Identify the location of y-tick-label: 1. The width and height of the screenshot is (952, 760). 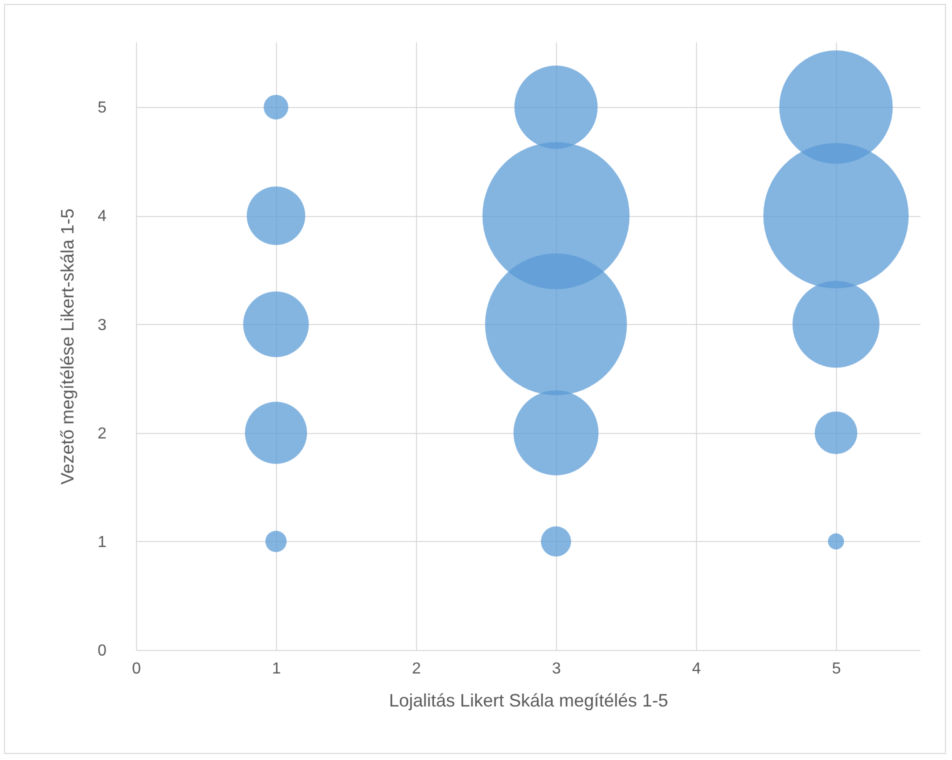
(102, 542).